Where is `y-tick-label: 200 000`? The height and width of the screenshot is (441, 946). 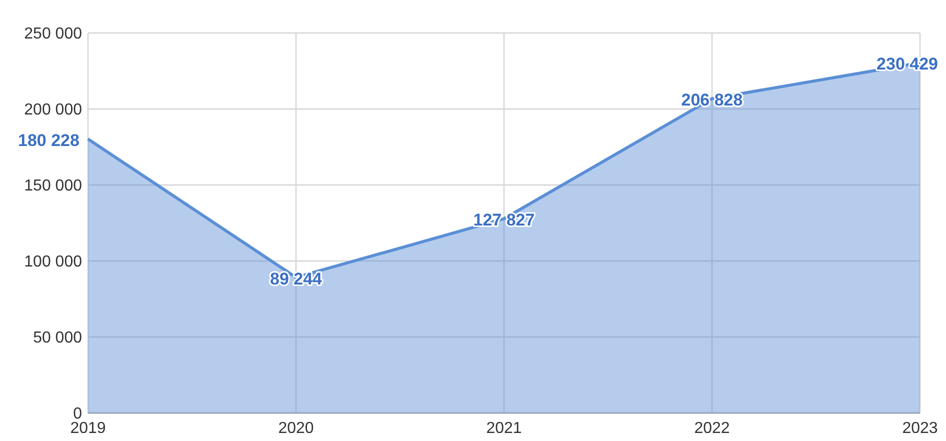 y-tick-label: 200 000 is located at coordinates (53, 110).